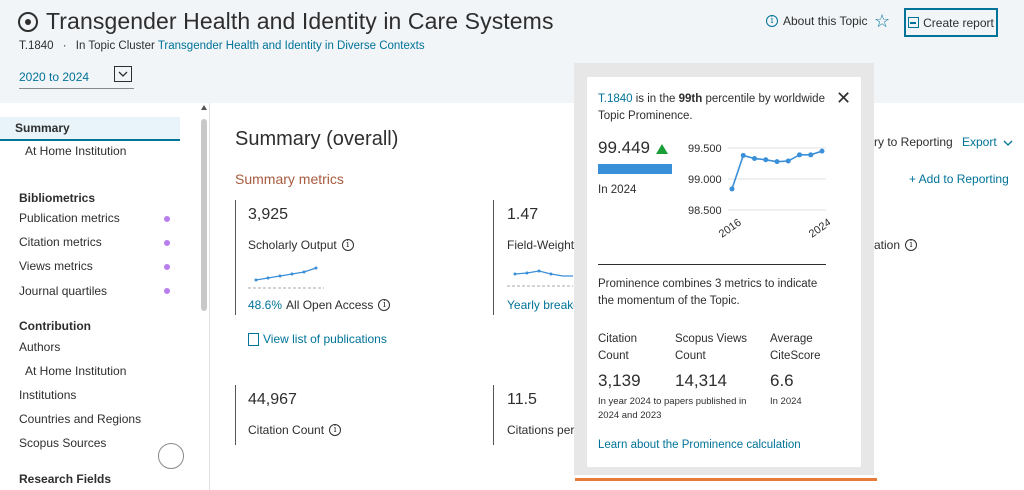 This screenshot has width=1024, height=490. Describe the element at coordinates (777, 170) in the screenshot. I see `series-line` at that location.